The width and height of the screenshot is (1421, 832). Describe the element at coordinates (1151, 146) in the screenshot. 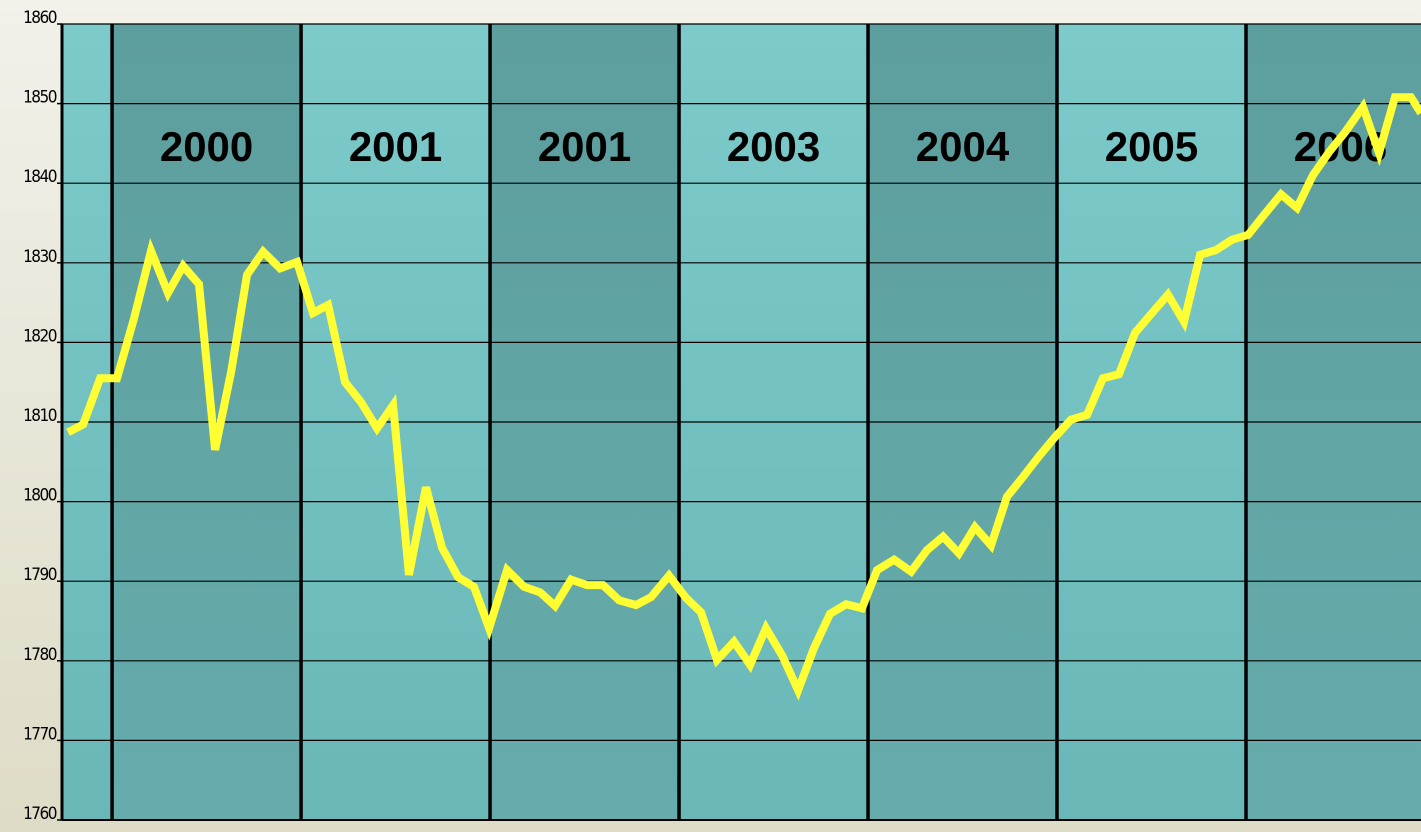

I see `band-label: 2005` at that location.